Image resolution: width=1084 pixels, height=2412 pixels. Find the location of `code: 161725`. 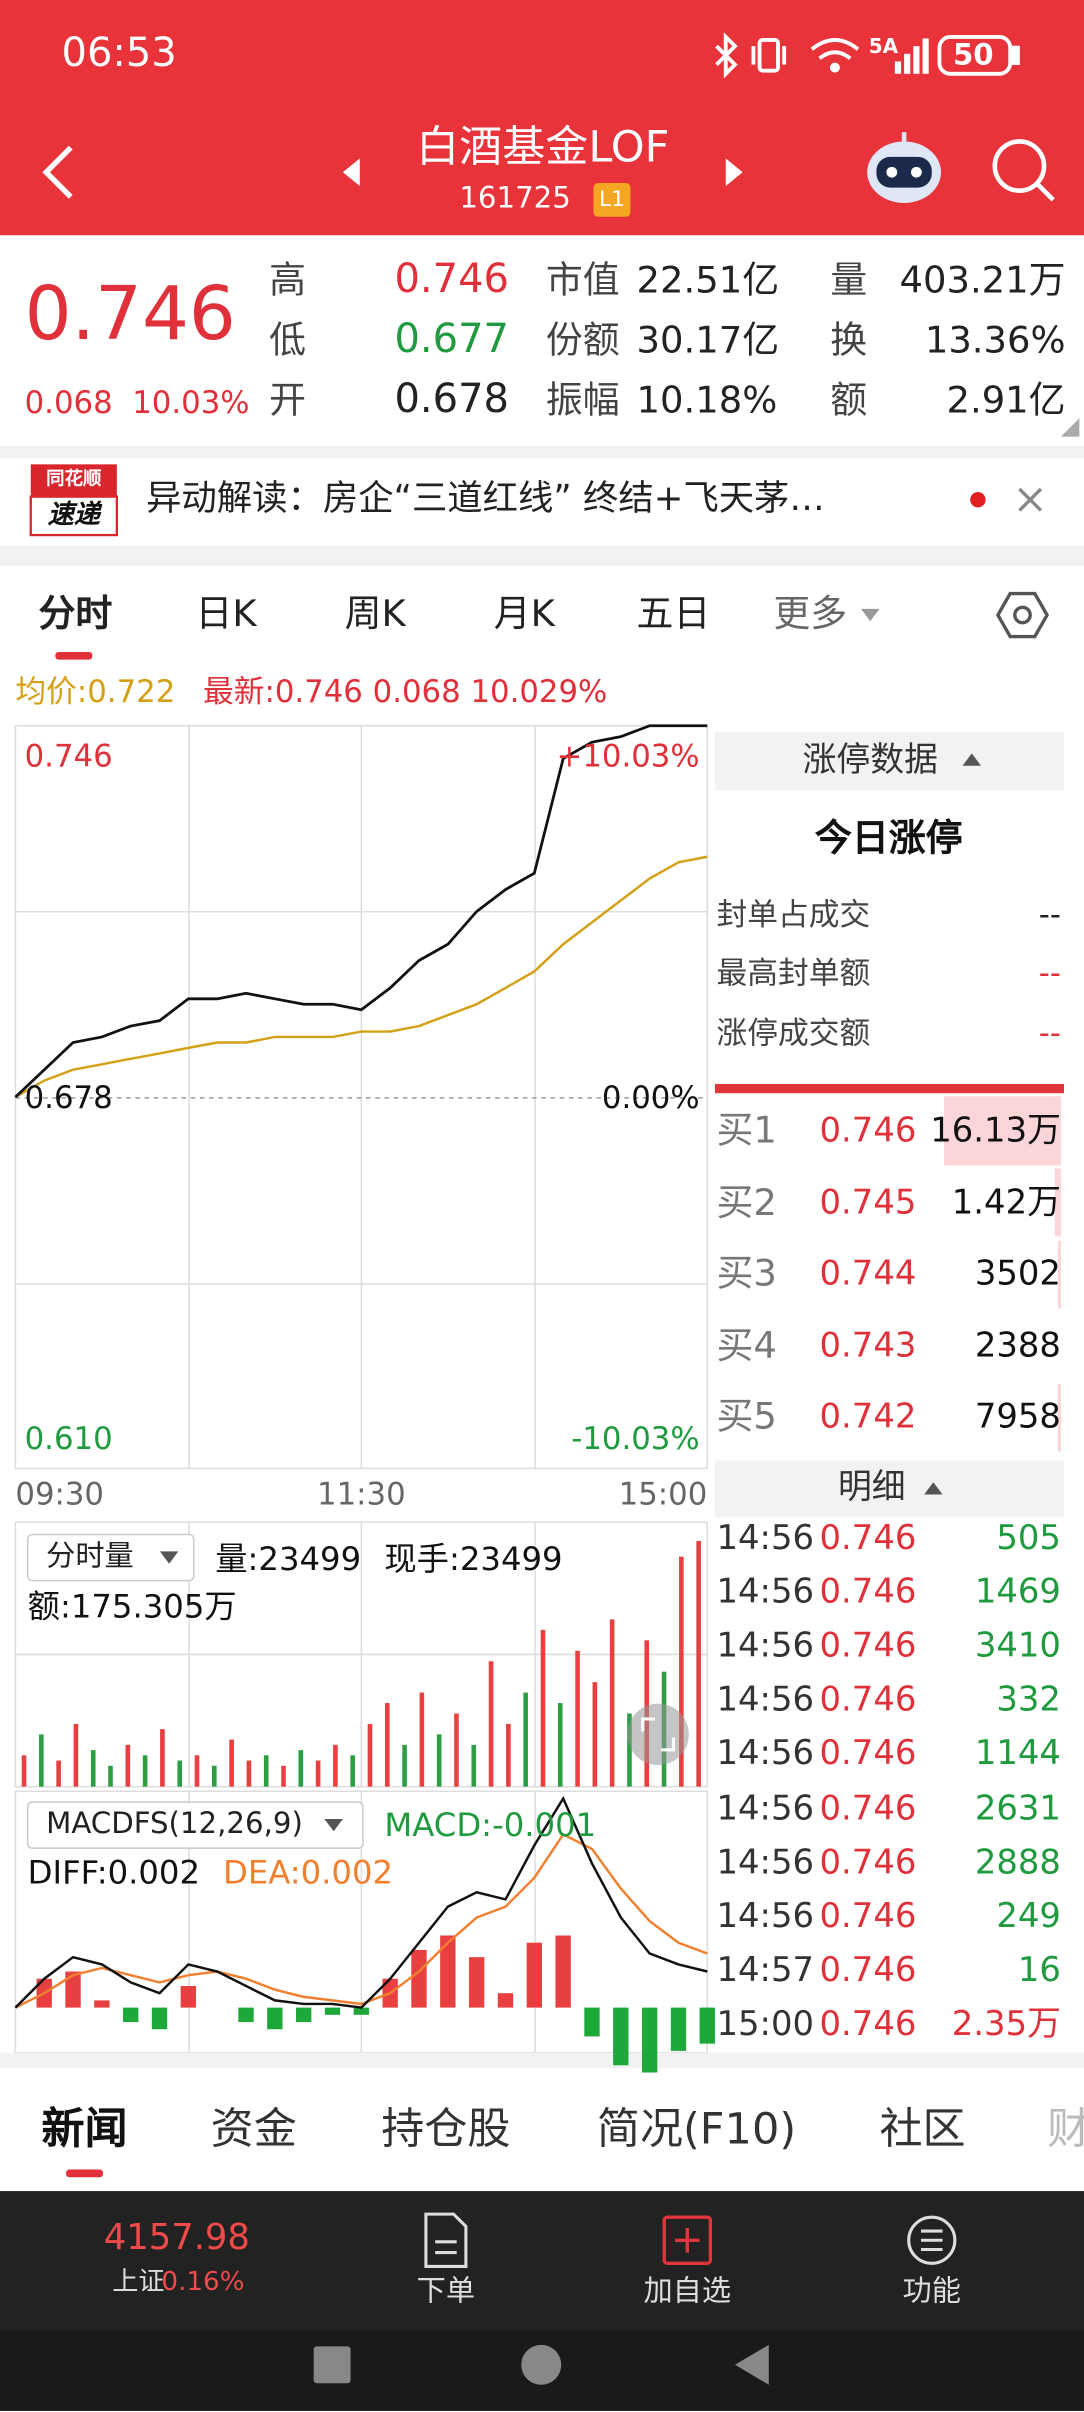

code: 161725 is located at coordinates (515, 198).